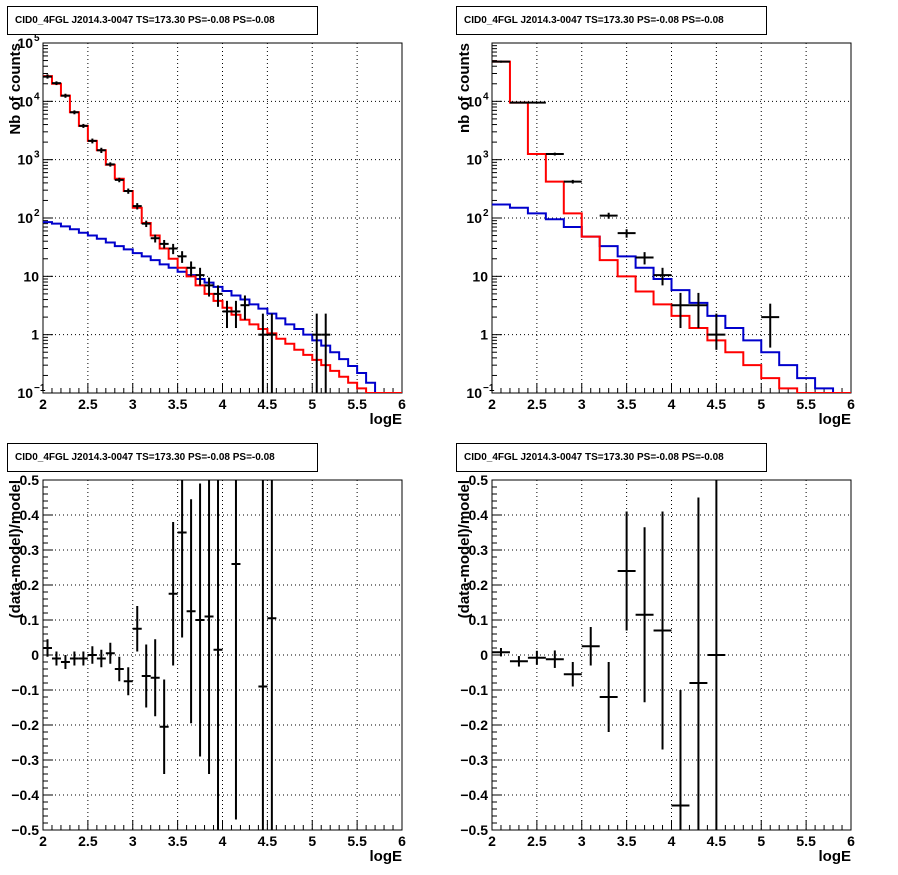 Image resolution: width=898 pixels, height=875 pixels. Describe the element at coordinates (30, 585) in the screenshot. I see `y-tick-label: 0.2` at that location.